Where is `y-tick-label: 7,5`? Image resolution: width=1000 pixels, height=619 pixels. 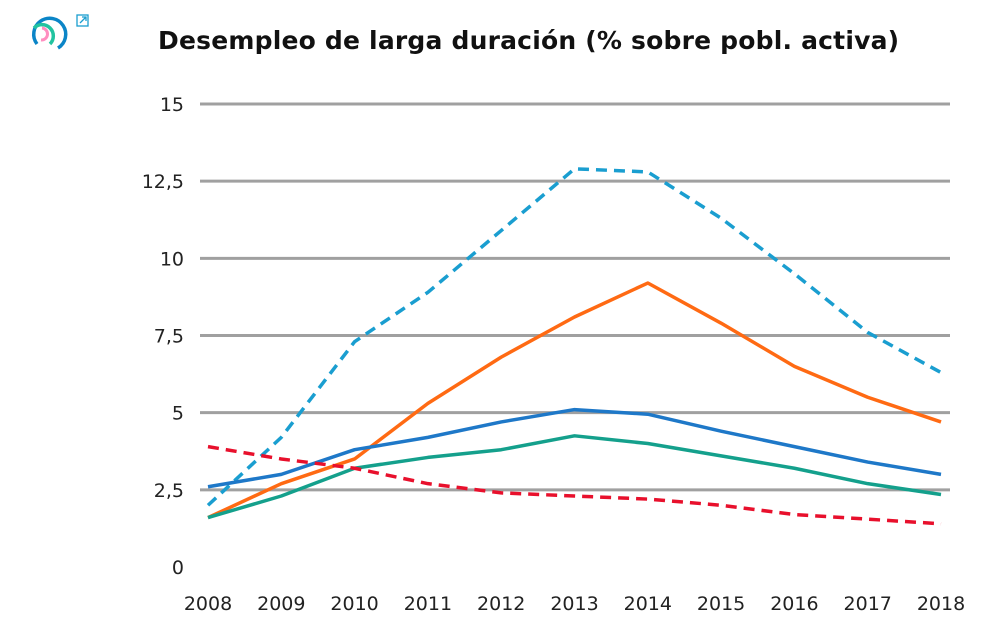
y-tick-label: 7,5 is located at coordinates (169, 337).